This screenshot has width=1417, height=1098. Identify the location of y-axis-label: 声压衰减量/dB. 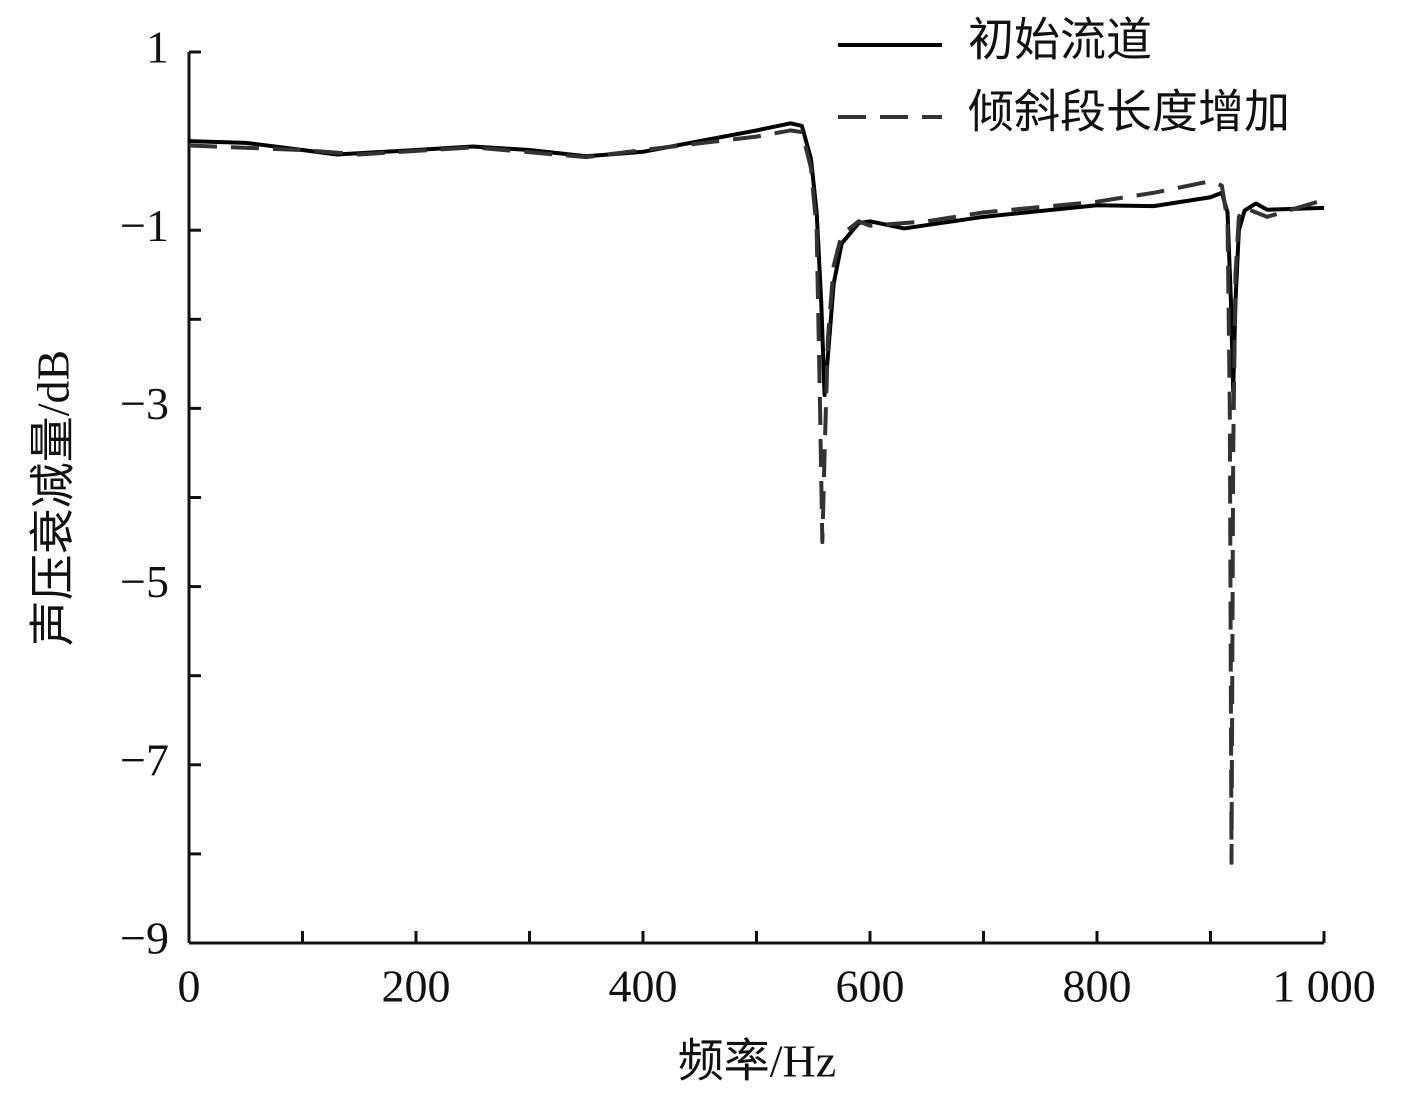
(53, 498).